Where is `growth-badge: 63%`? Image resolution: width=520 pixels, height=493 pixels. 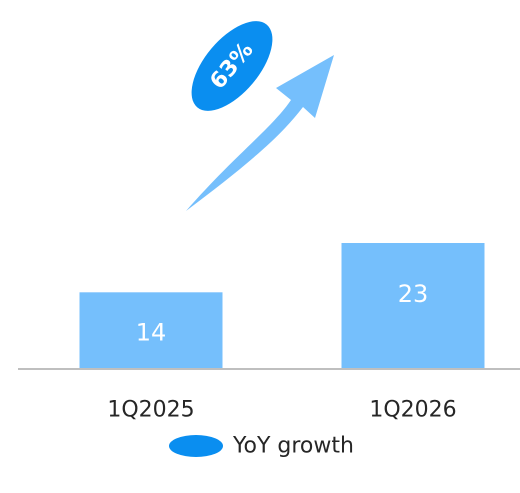 growth-badge: 63% is located at coordinates (232, 66).